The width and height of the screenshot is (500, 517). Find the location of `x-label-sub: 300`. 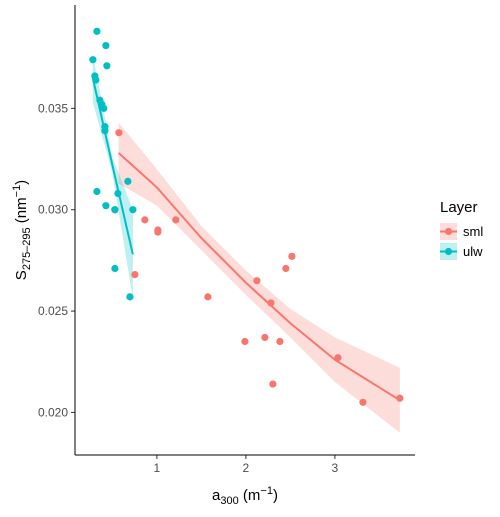

x-label-sub: 300 is located at coordinates (229, 501).